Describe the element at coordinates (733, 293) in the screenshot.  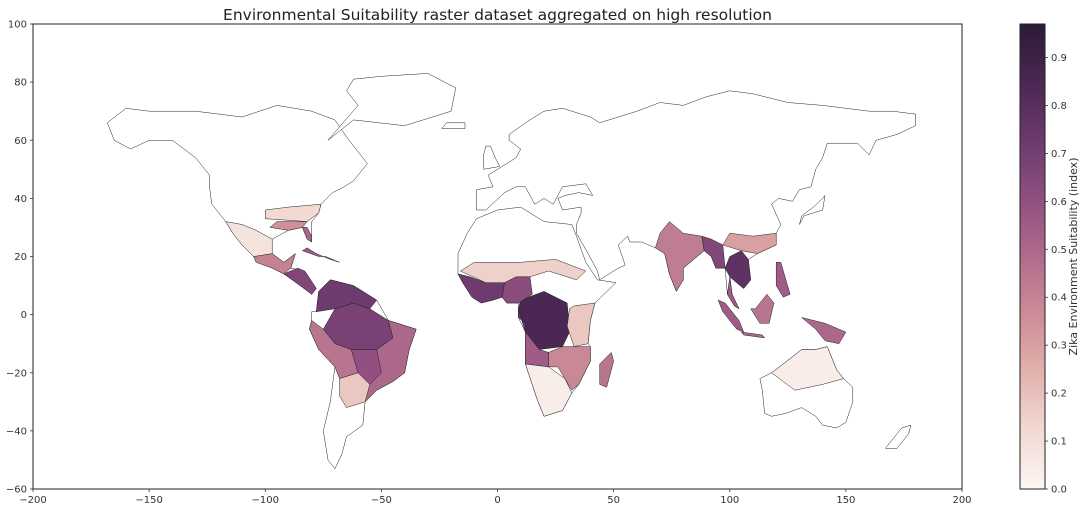
I see `region-polygon: Malay Peninsula` at that location.